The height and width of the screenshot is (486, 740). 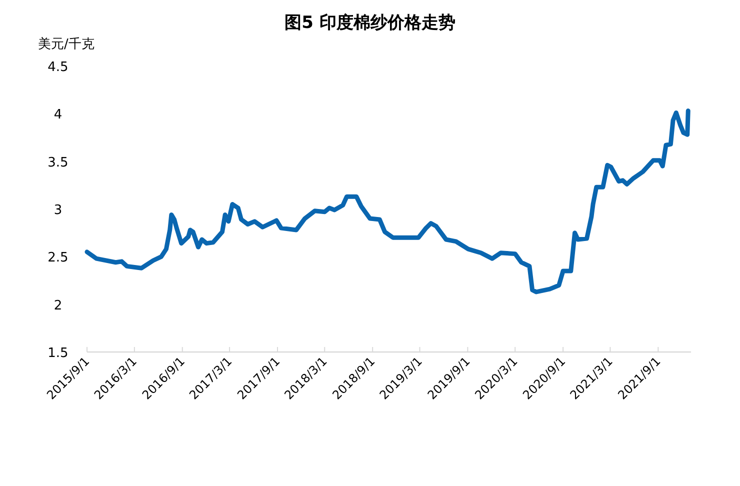 I want to click on y-axis-title: 美元/千克, so click(x=66, y=44).